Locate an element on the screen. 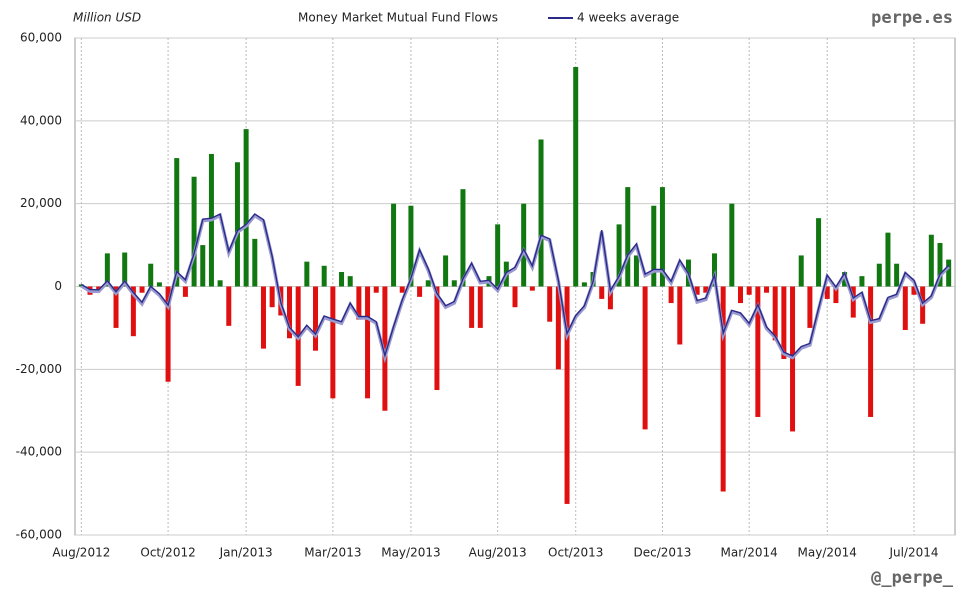 The width and height of the screenshot is (980, 604). chart-title: Money Market Mutual Fund Flows is located at coordinates (398, 18).